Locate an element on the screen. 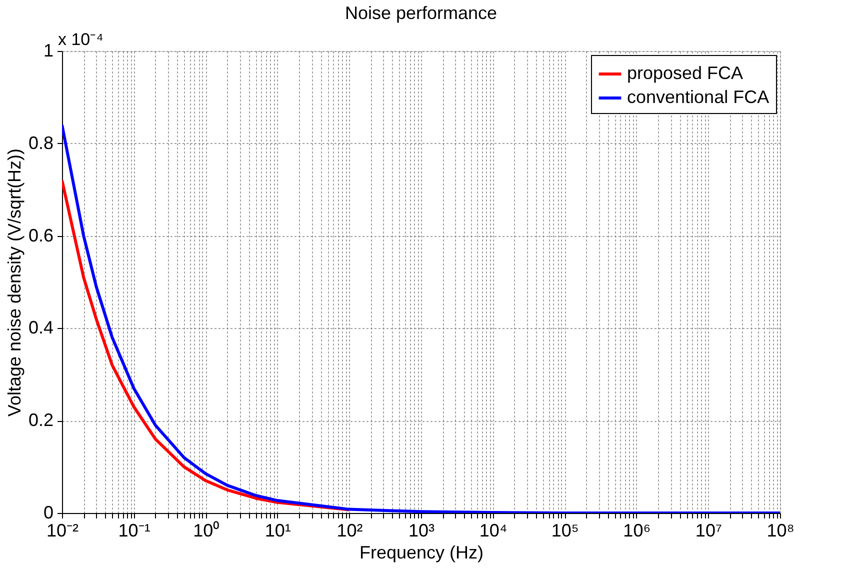 This screenshot has height=583, width=854. y-tick-label: 0.4 is located at coordinates (41, 328).